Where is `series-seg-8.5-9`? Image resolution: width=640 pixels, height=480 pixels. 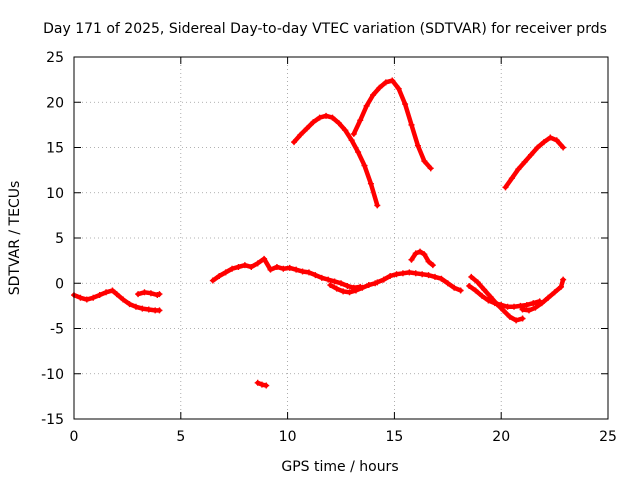
series-seg-8.5-9 is located at coordinates (262, 384).